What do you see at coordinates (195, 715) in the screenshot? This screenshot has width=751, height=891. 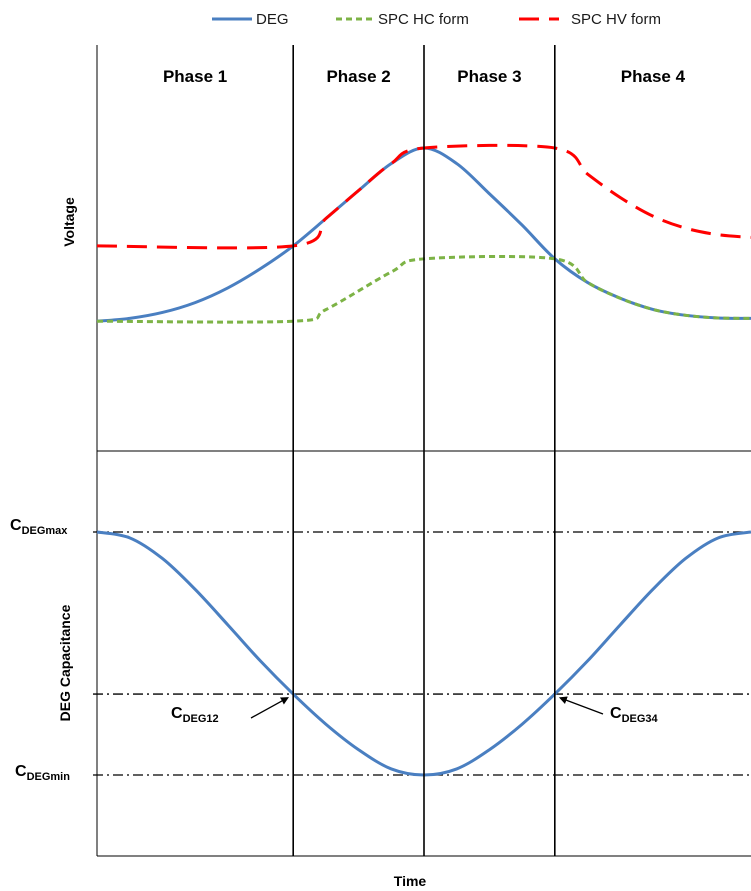 I see `label-cdeg12: CDEG12` at bounding box center [195, 715].